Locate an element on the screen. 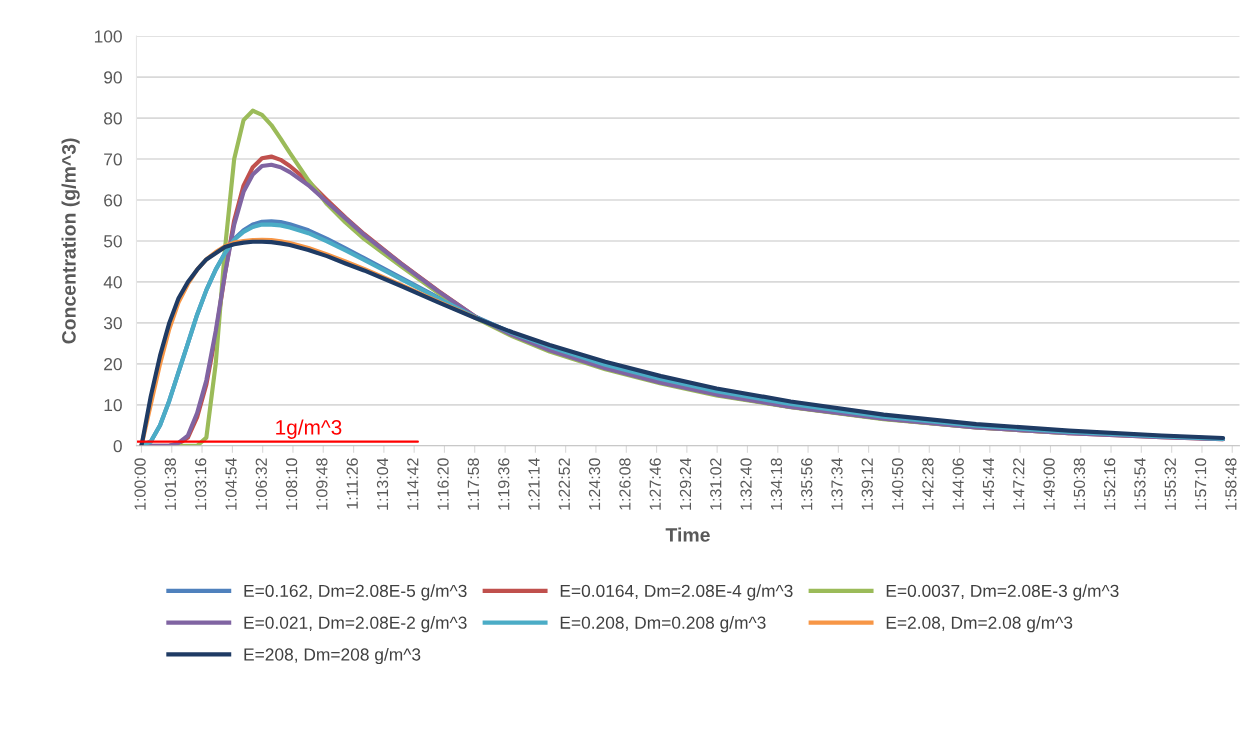 Image resolution: width=1252 pixels, height=753 pixels. legend-label: E=0.021, Dm=2.08E-2 g/m^3 is located at coordinates (355, 624).